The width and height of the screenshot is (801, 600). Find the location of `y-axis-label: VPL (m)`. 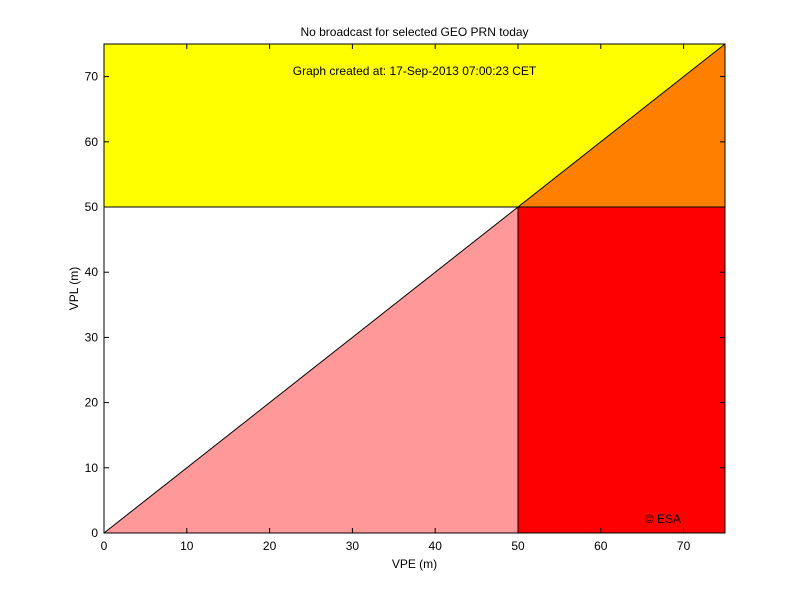

y-axis-label: VPL (m) is located at coordinates (74, 289).